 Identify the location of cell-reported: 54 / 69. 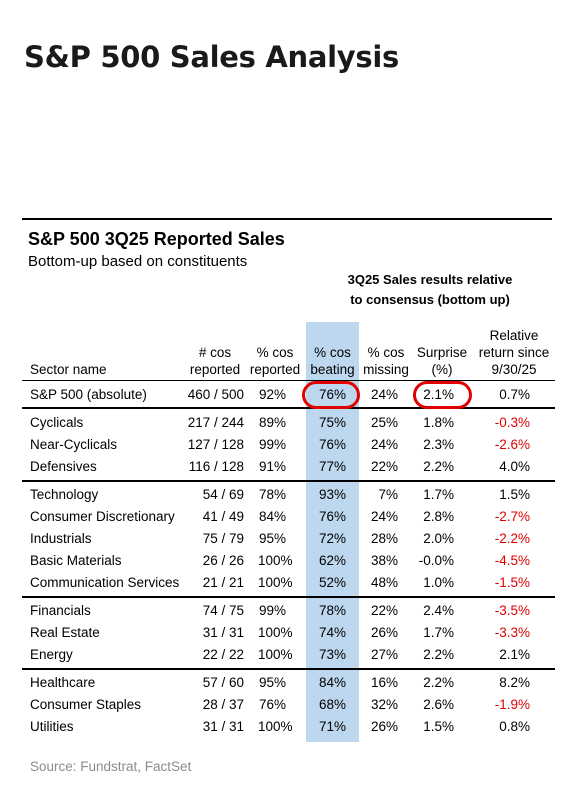
(223, 494).